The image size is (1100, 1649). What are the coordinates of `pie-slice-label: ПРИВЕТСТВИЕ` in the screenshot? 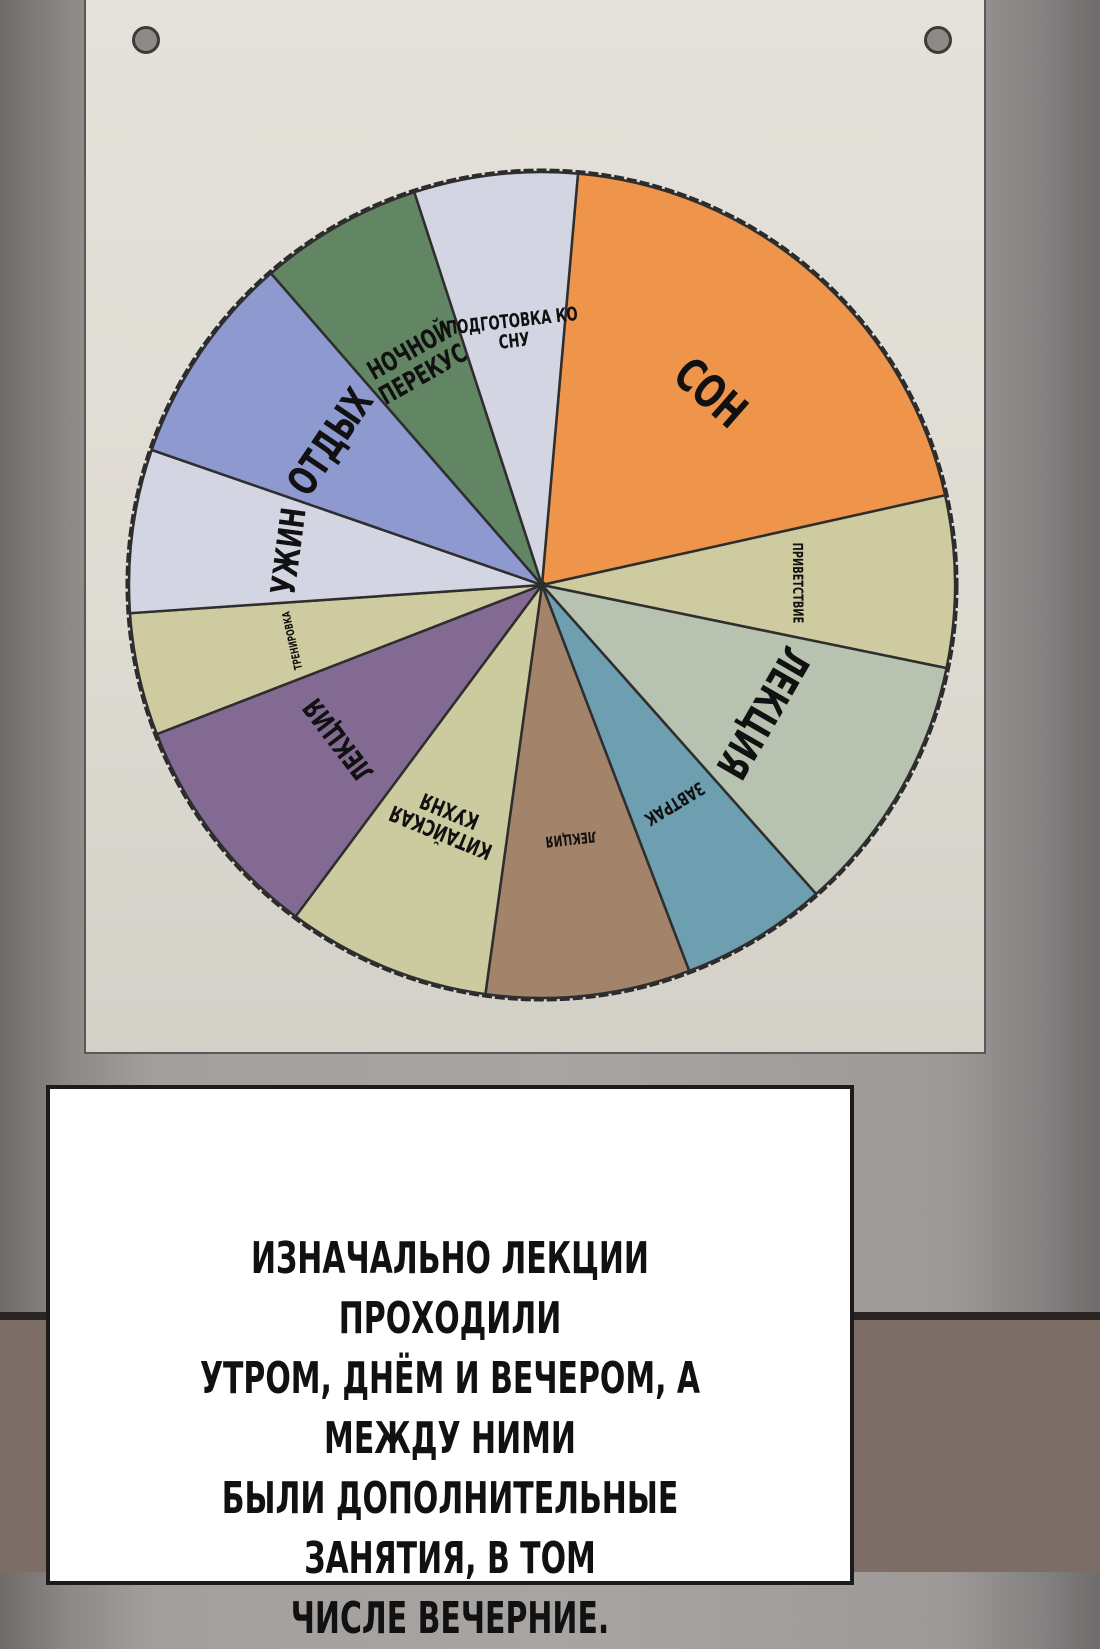 It's located at (797, 583).